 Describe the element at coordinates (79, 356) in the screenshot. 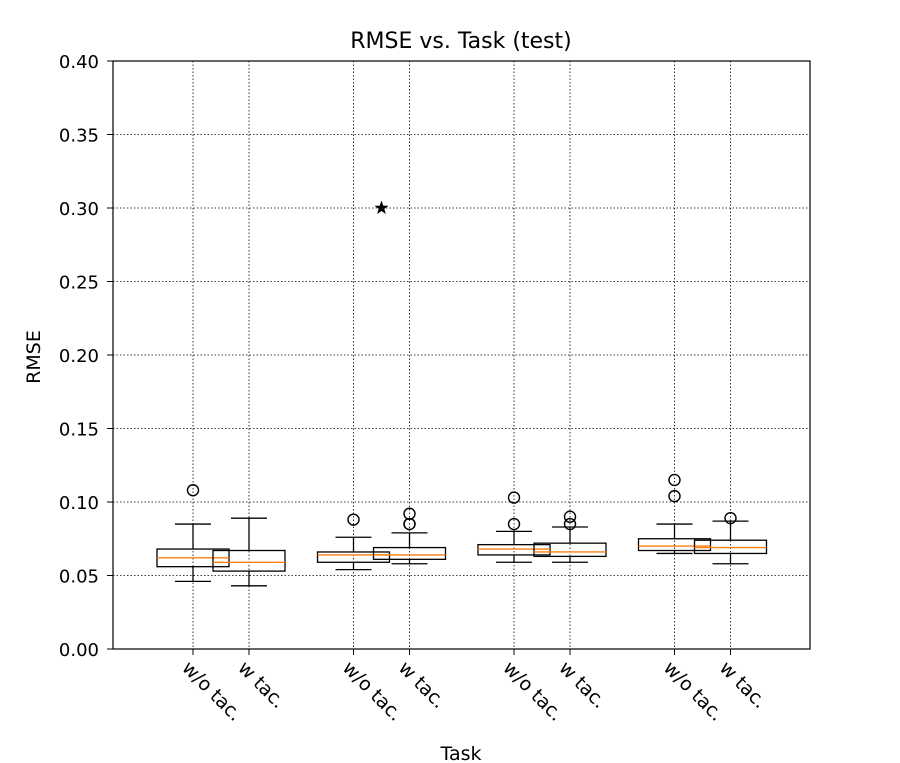

I see `y-tick-label: 0.20` at that location.